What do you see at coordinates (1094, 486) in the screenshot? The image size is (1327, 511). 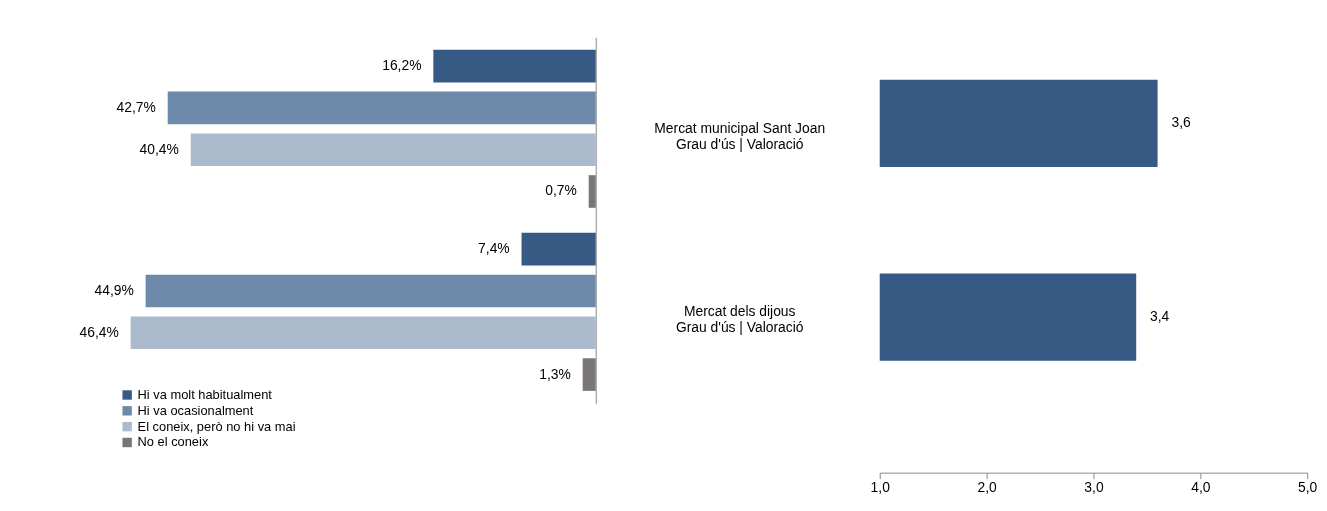 I see `x-tick-label: 3,0` at bounding box center [1094, 486].